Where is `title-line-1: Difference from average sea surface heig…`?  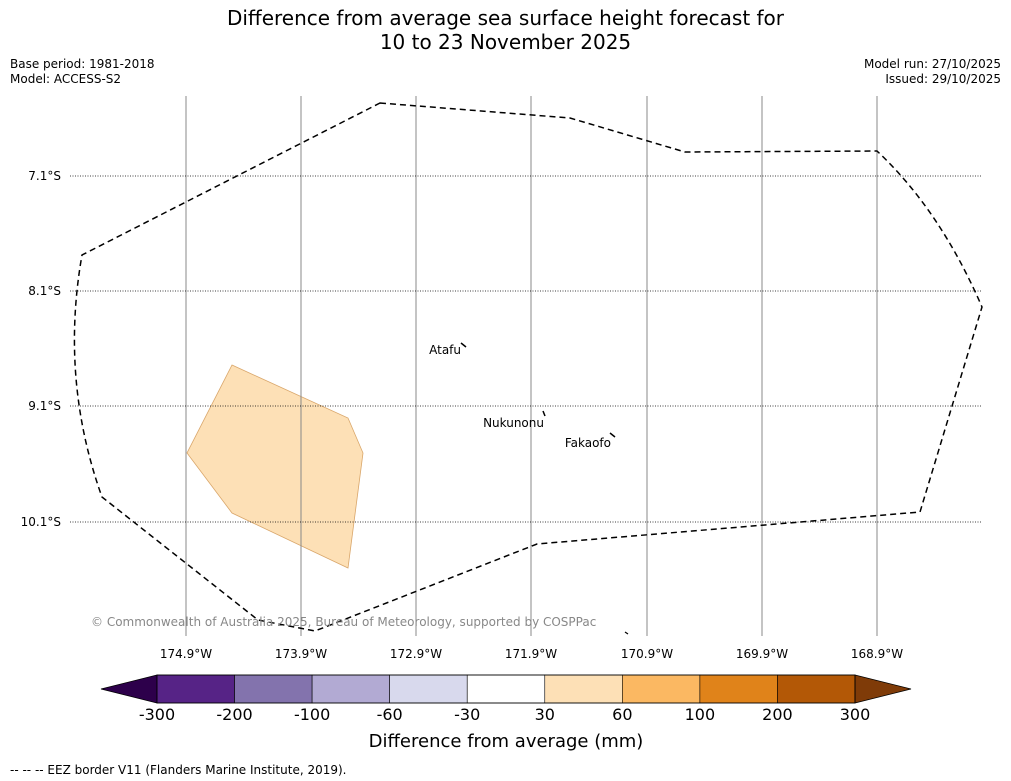 title-line-1: Difference from average sea surface heig… is located at coordinates (505, 18).